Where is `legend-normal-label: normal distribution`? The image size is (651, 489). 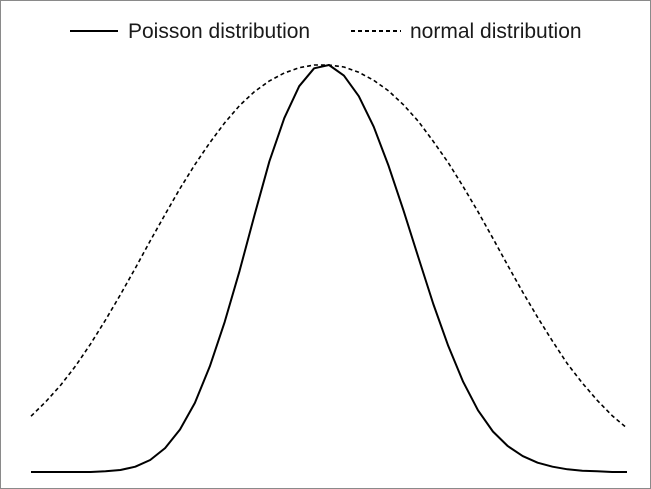 legend-normal-label: normal distribution is located at coordinates (496, 31).